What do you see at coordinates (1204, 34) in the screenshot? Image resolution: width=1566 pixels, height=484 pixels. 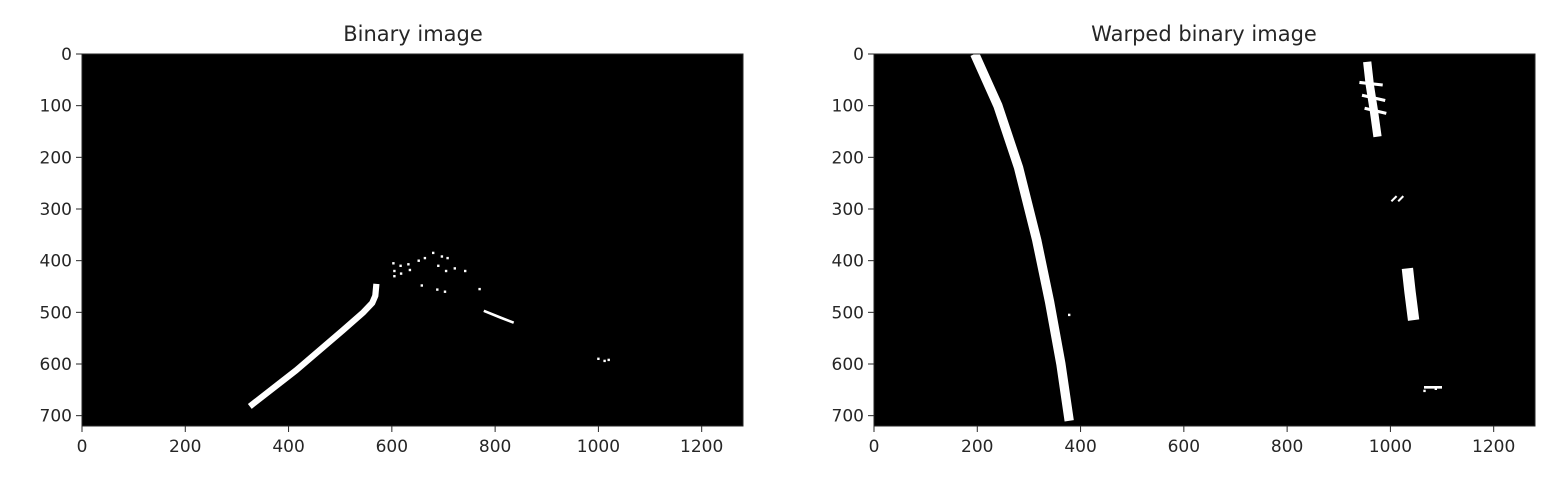 I see `chart-title: Warped binary image` at bounding box center [1204, 34].